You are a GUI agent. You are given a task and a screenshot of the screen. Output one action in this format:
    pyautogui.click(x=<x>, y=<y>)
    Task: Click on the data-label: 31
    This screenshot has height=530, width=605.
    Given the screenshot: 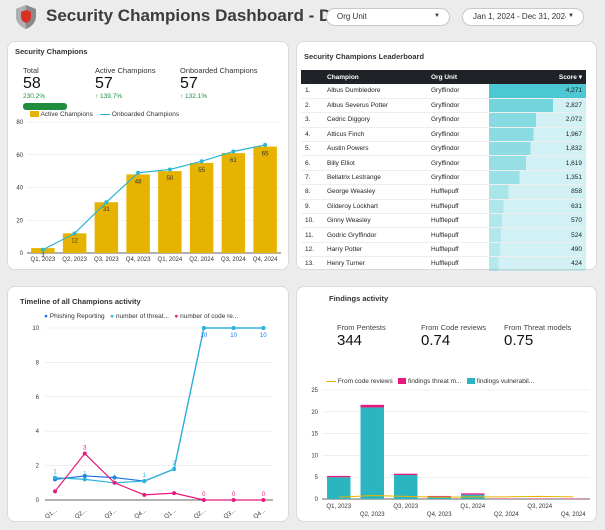 What is the action you would take?
    pyautogui.click(x=106, y=210)
    